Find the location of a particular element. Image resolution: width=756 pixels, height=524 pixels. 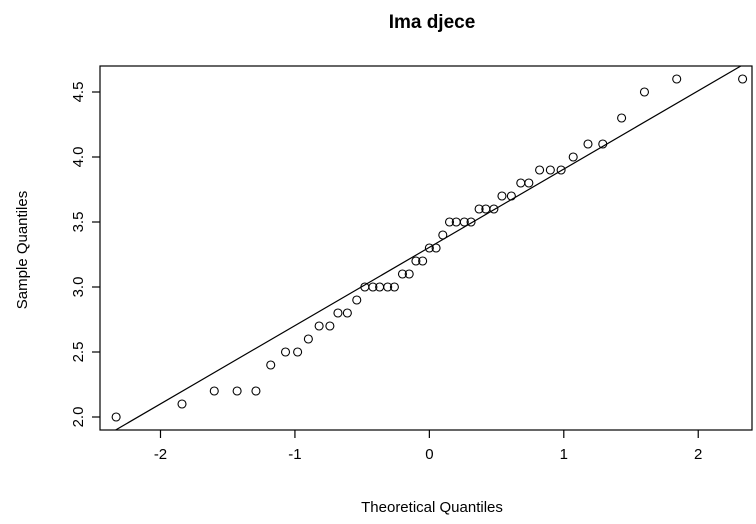

x-axis-label: Theoretical Quantiles is located at coordinates (432, 507).